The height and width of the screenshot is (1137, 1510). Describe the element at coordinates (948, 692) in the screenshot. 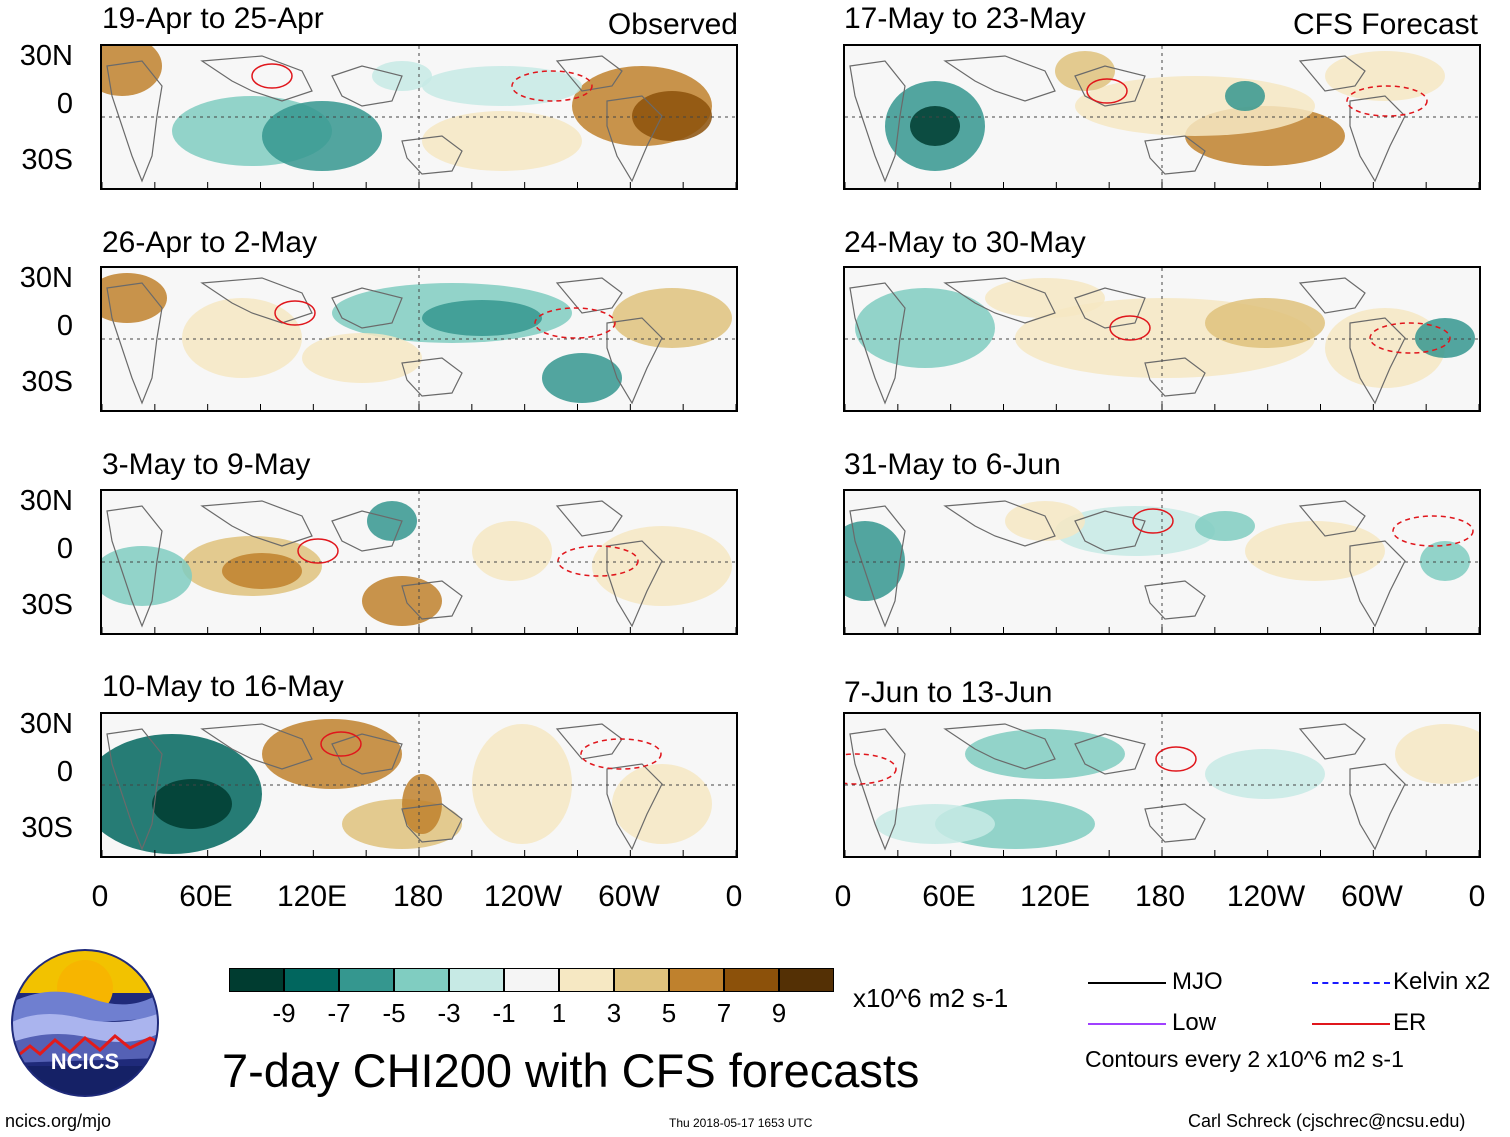

I see `panel-title-right-4: 7-Jun to 13-Jun` at that location.